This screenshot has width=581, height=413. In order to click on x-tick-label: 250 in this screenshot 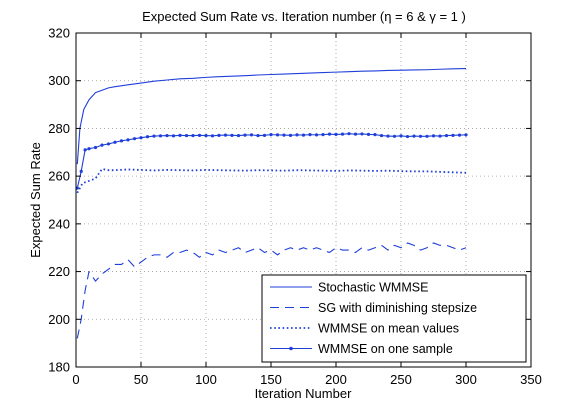, I will do `click(401, 379)`.